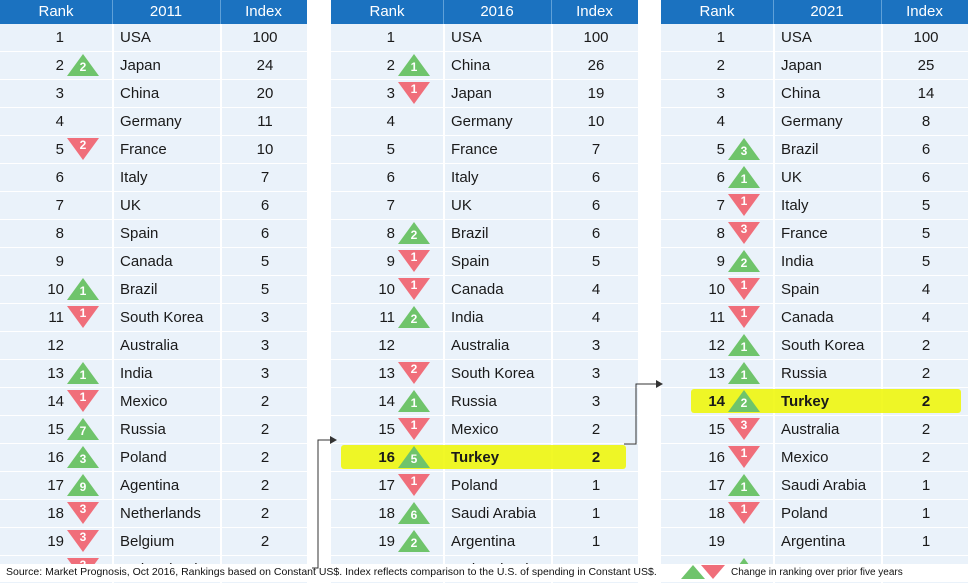  What do you see at coordinates (166, 11) in the screenshot?
I see `header-year: 2011` at bounding box center [166, 11].